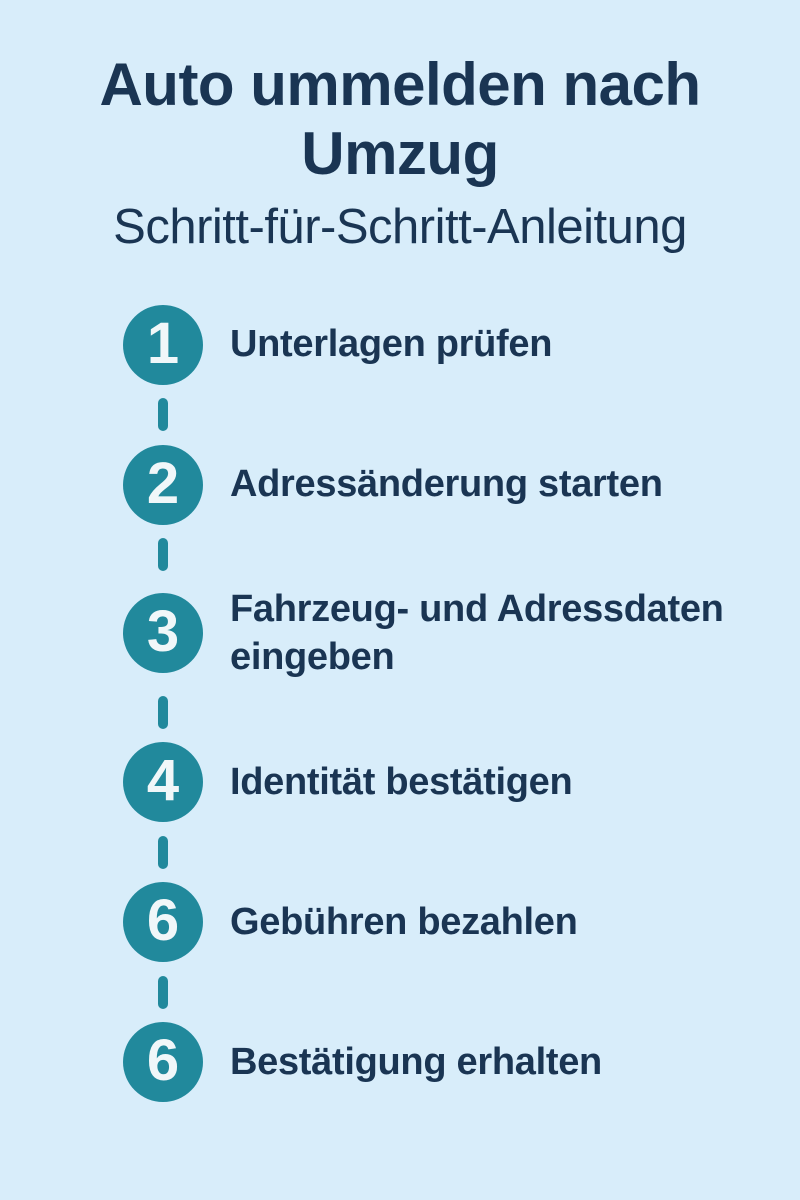 The image size is (800, 1200). I want to click on step-number: 4, so click(163, 781).